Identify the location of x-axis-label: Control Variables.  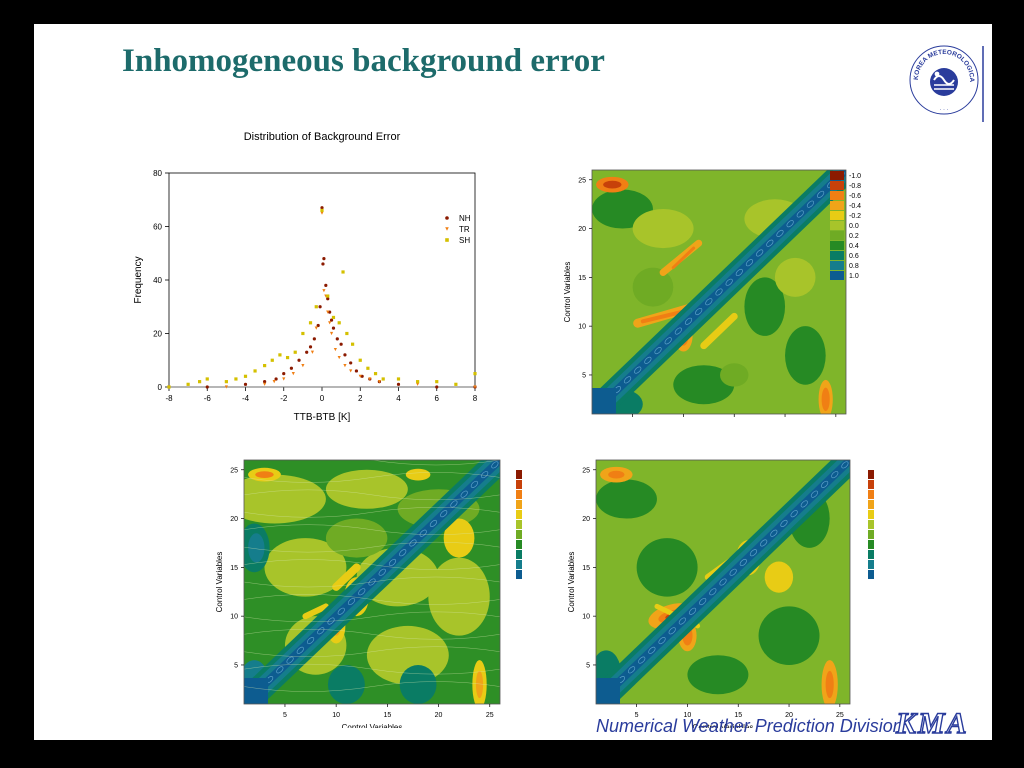
(372, 725).